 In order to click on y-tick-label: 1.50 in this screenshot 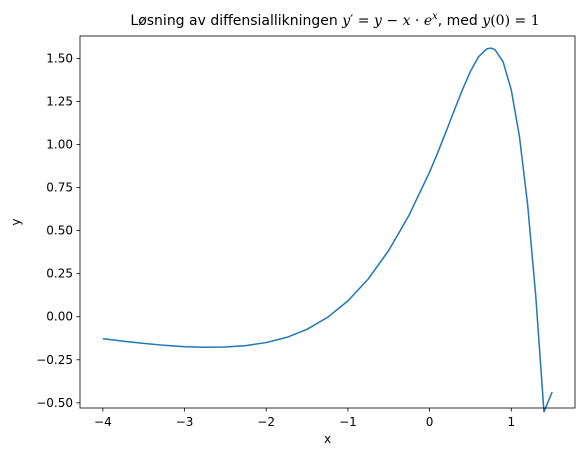, I will do `click(59, 58)`.